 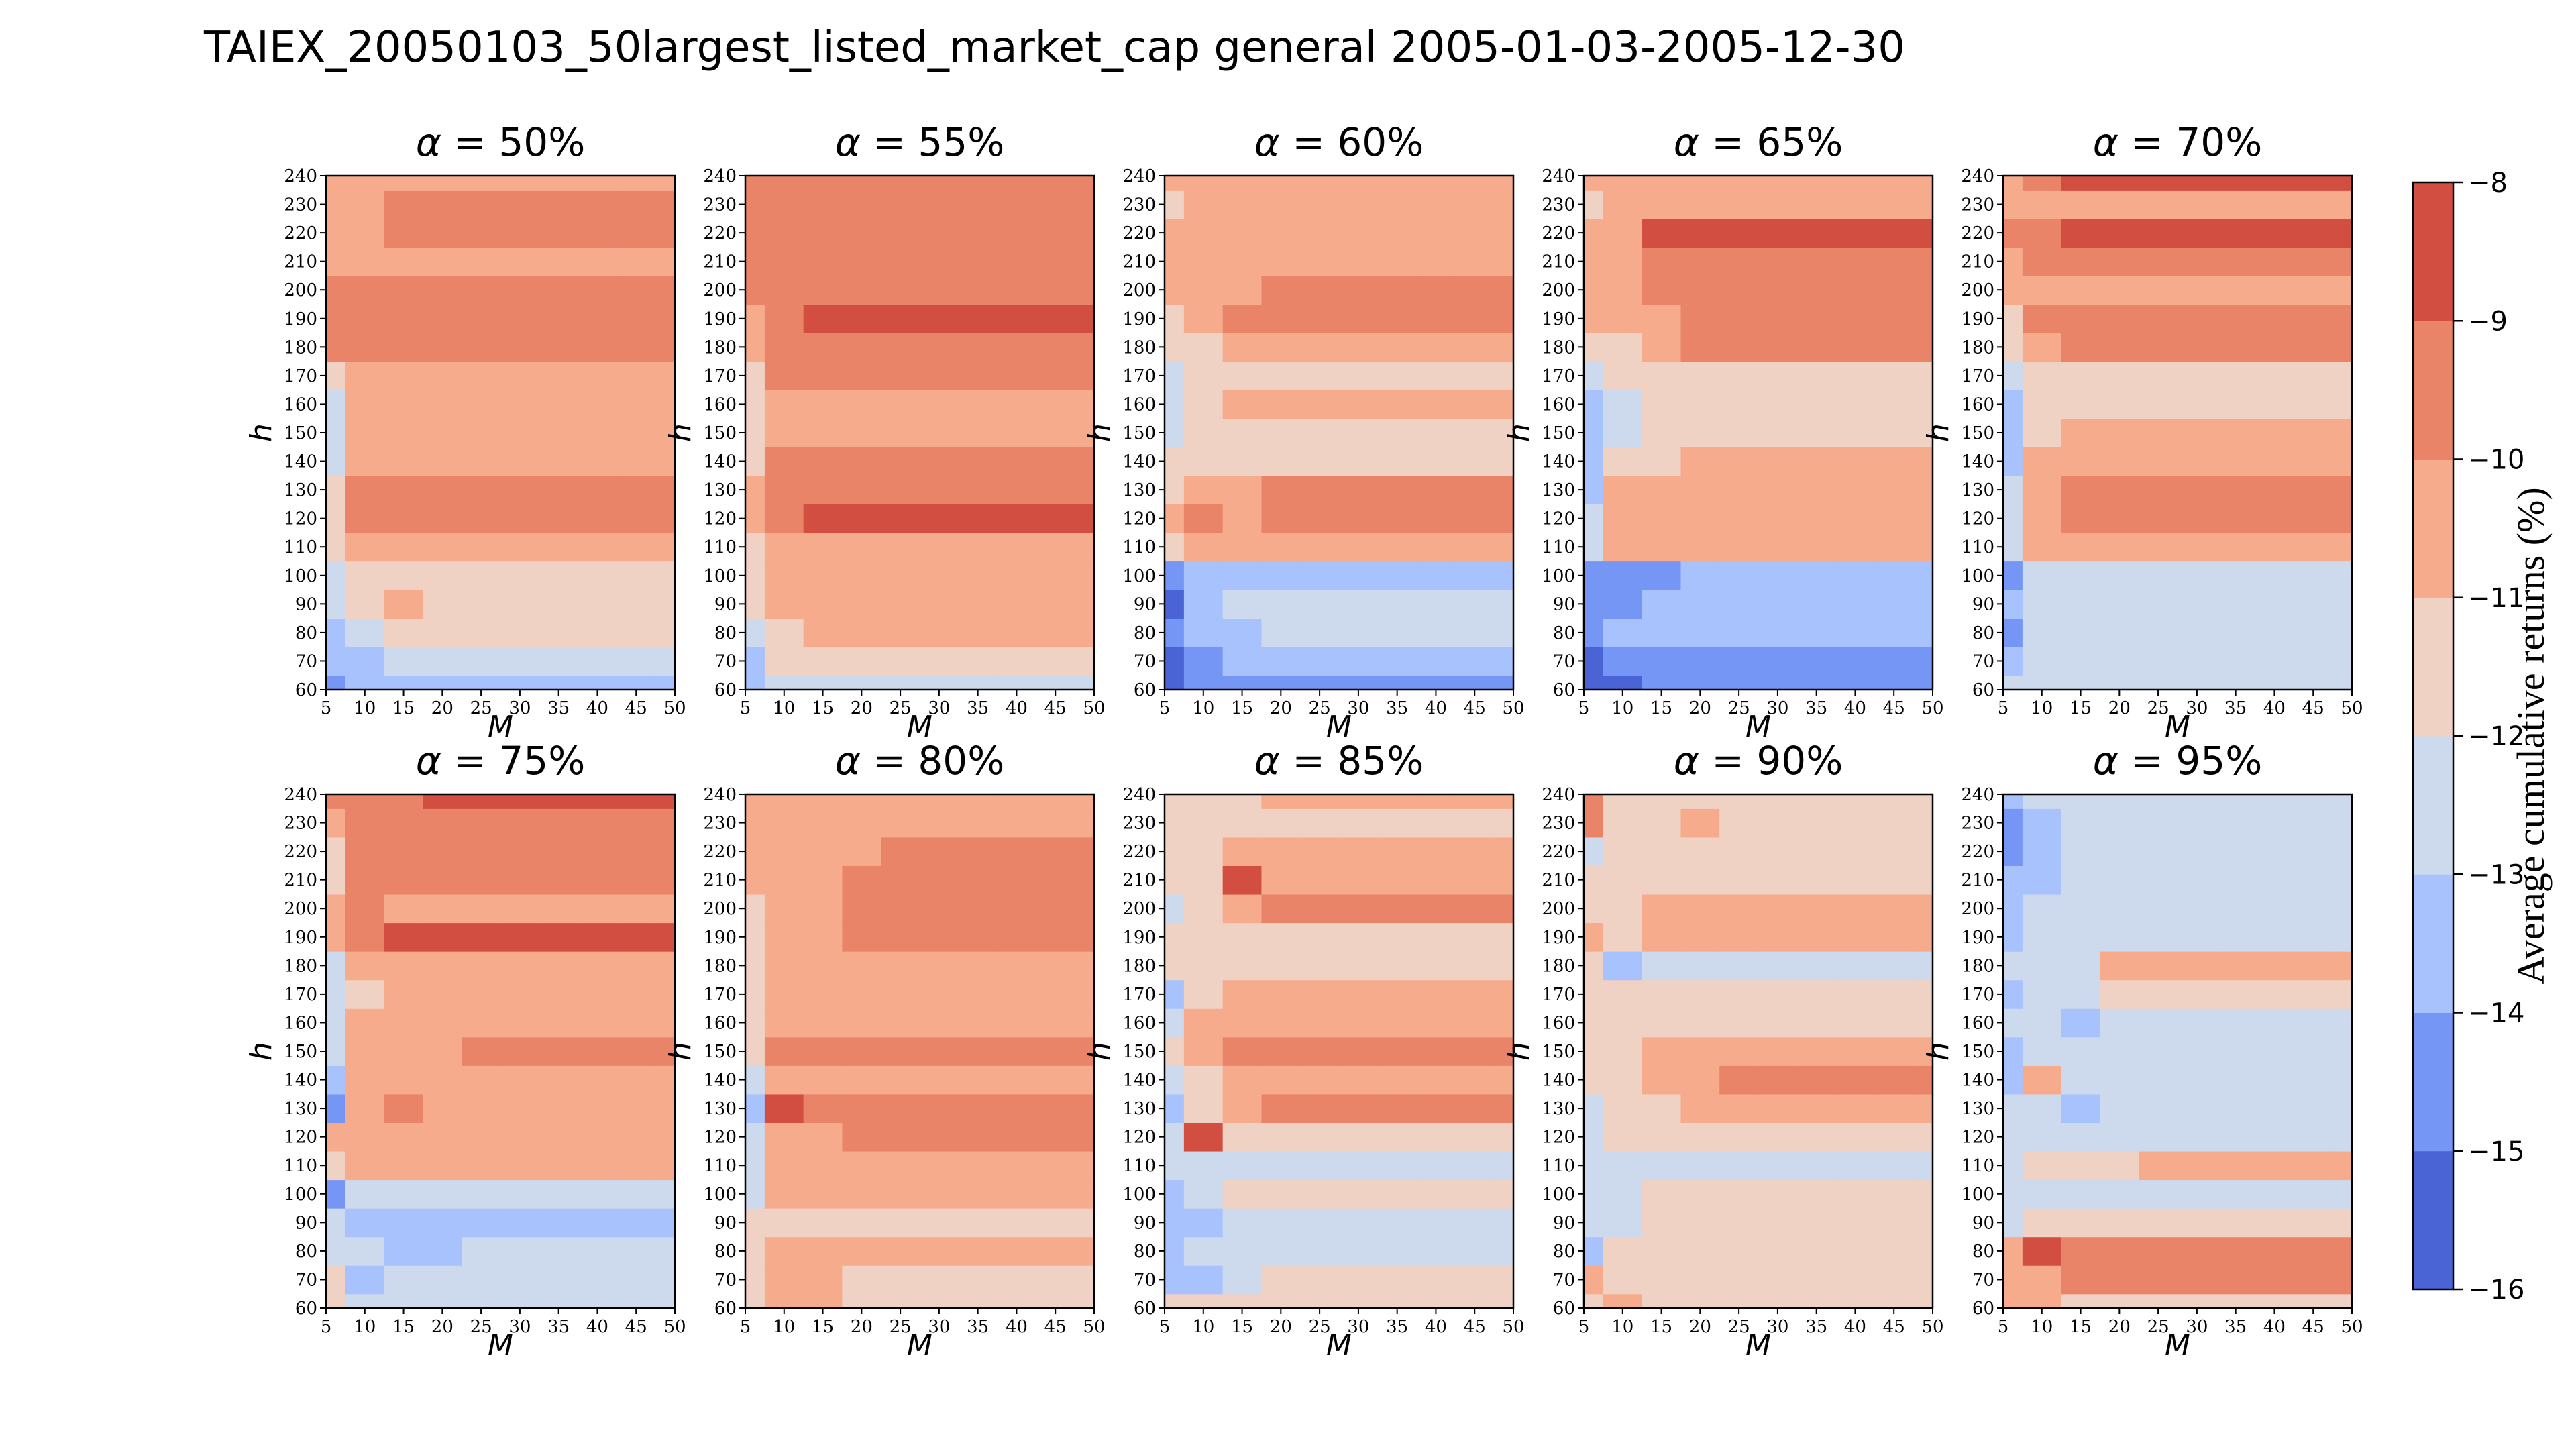 I want to click on x-tick-label: 10, so click(x=1203, y=708).